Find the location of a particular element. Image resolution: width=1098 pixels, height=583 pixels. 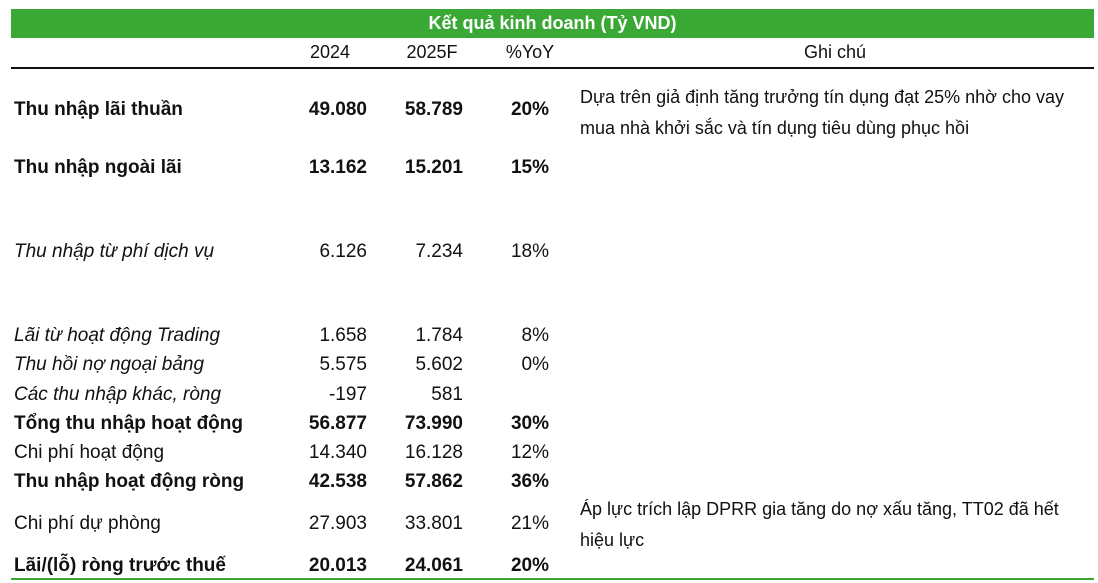

table-row: Lãi từ hoạt động Trading 1.658 1.784 8% is located at coordinates (280, 338).